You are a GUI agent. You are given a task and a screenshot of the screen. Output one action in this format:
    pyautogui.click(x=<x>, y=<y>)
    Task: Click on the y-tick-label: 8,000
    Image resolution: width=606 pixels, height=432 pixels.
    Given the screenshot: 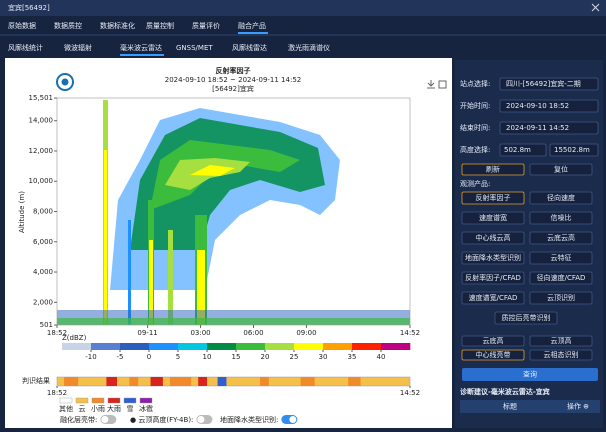 What is the action you would take?
    pyautogui.click(x=43, y=212)
    